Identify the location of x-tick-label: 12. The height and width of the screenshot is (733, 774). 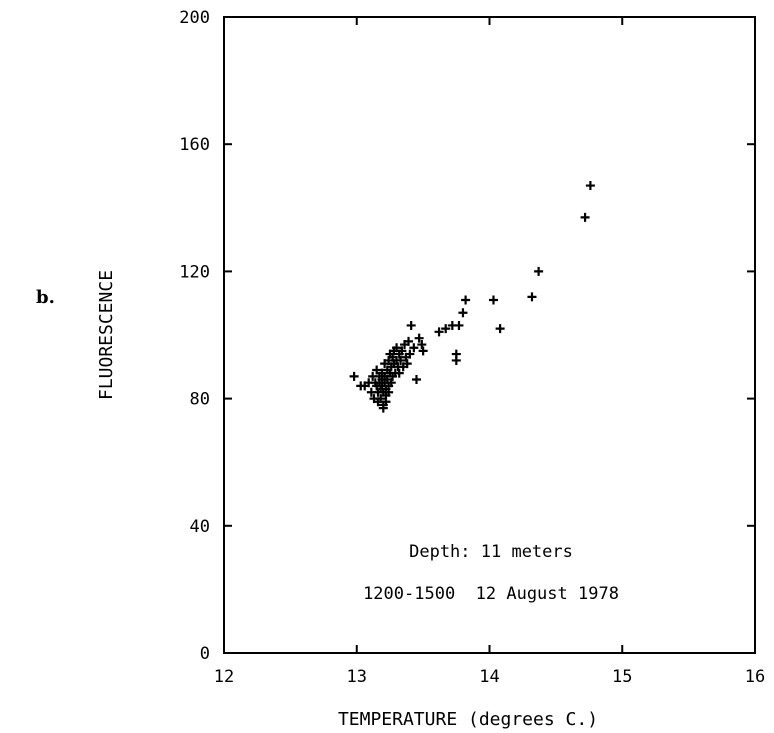
(224, 677).